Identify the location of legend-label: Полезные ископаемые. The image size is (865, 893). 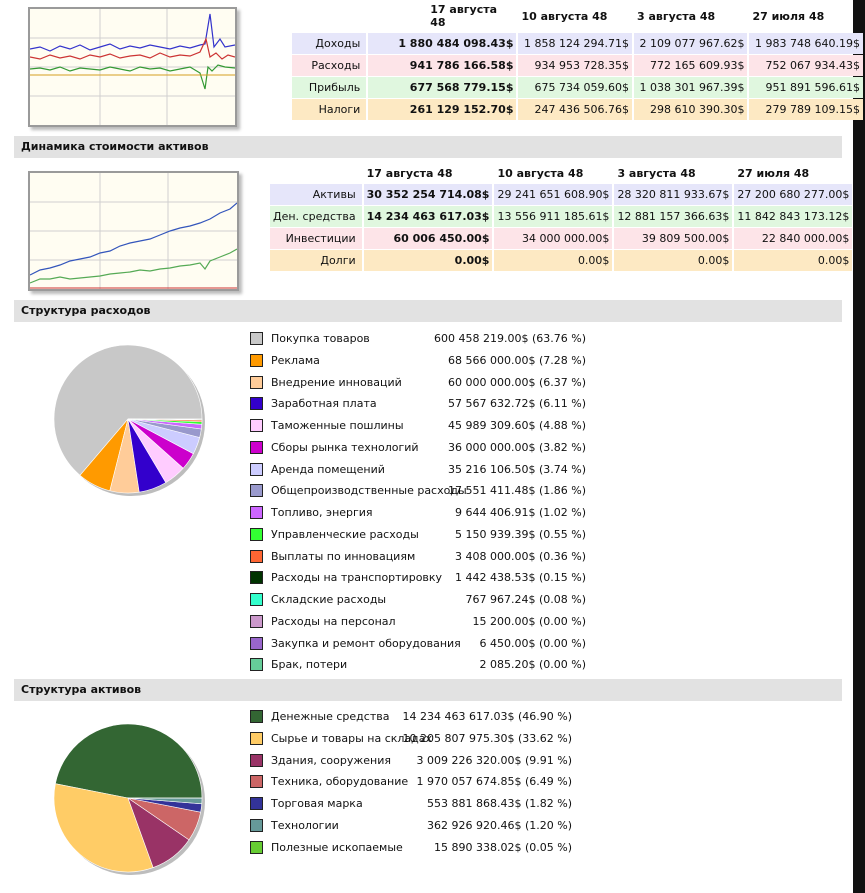
(337, 847).